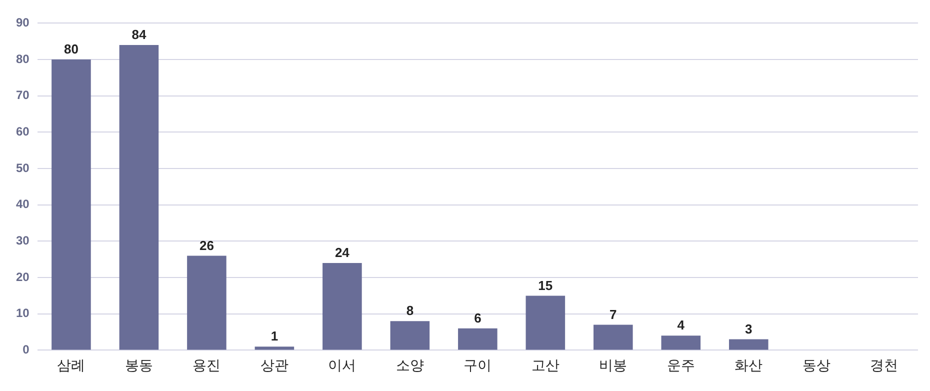 The width and height of the screenshot is (930, 391). Describe the element at coordinates (613, 314) in the screenshot. I see `data-label: 7` at that location.